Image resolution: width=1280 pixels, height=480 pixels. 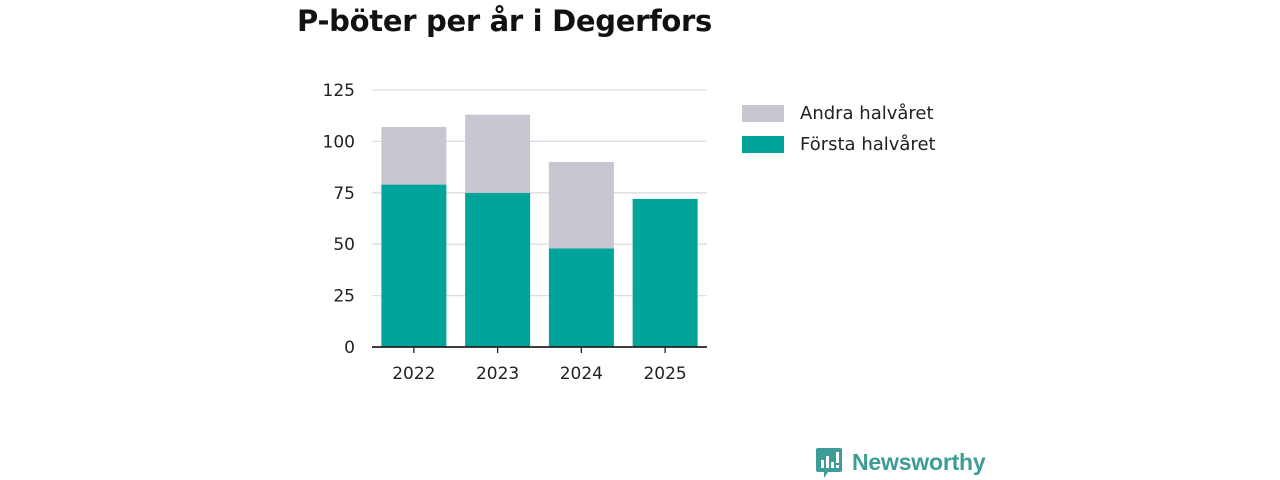 I want to click on legend-item-forsta: Första halvåret, so click(x=839, y=144).